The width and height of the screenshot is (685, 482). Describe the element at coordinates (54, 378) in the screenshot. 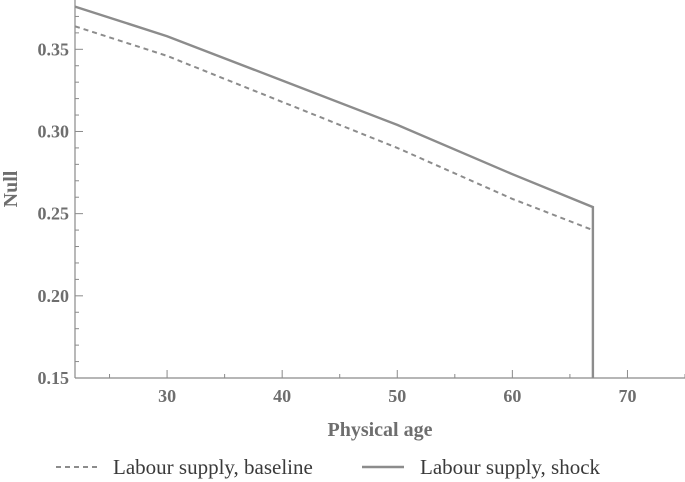

I see `y-tick-label: 0.15` at that location.